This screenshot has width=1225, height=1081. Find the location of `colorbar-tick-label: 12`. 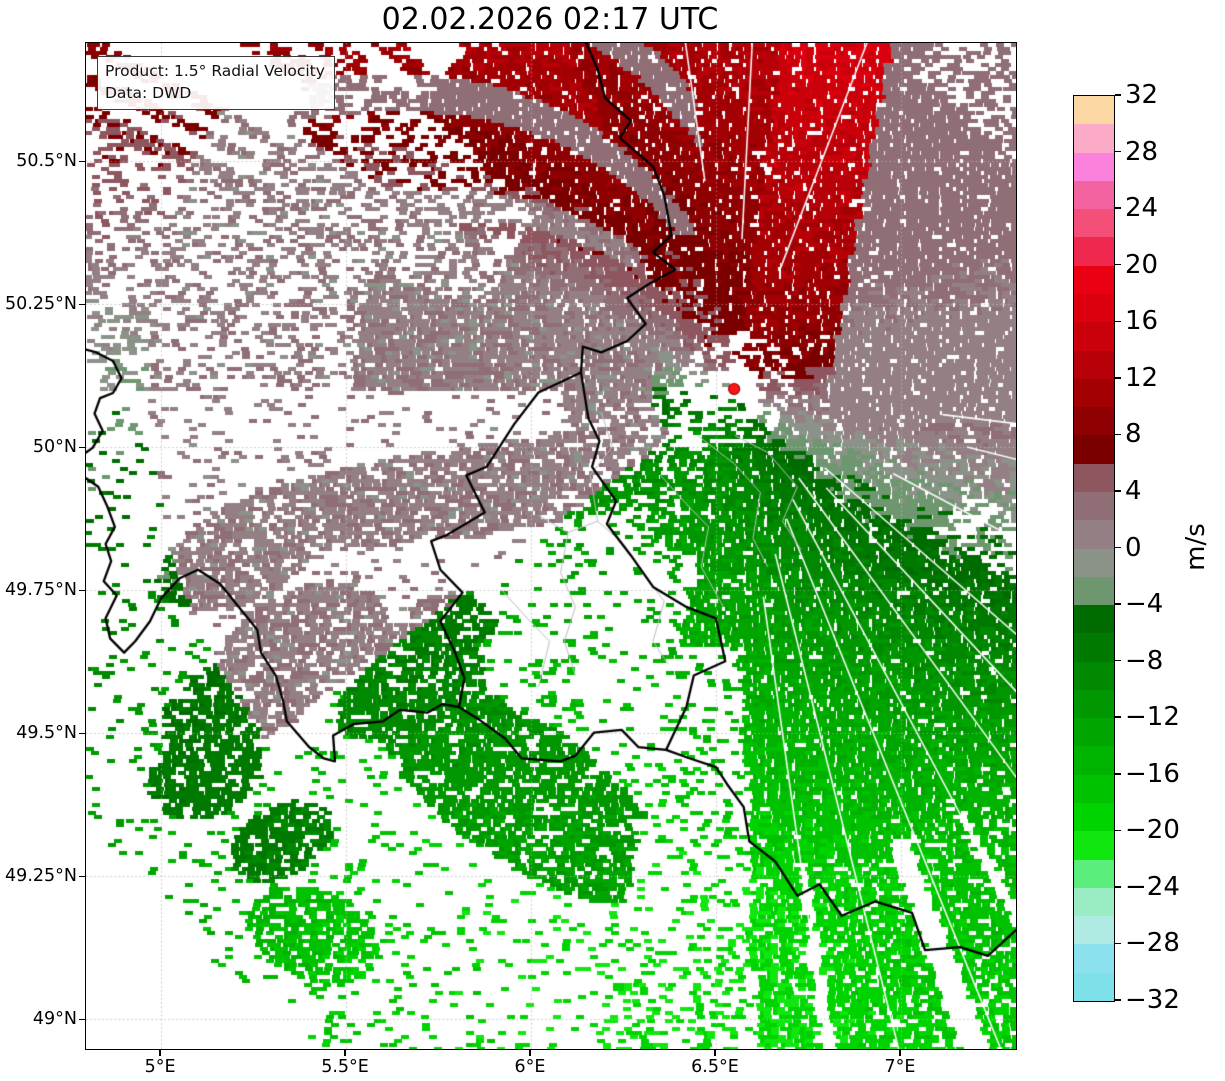

colorbar-tick-label: 12 is located at coordinates (1142, 377).